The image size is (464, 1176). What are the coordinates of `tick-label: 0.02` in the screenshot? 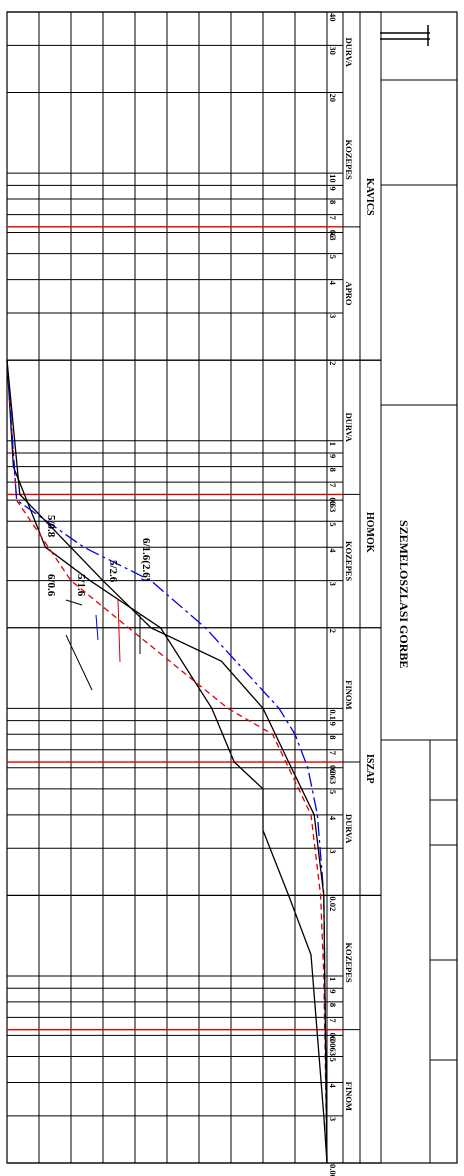 It's located at (333, 903).